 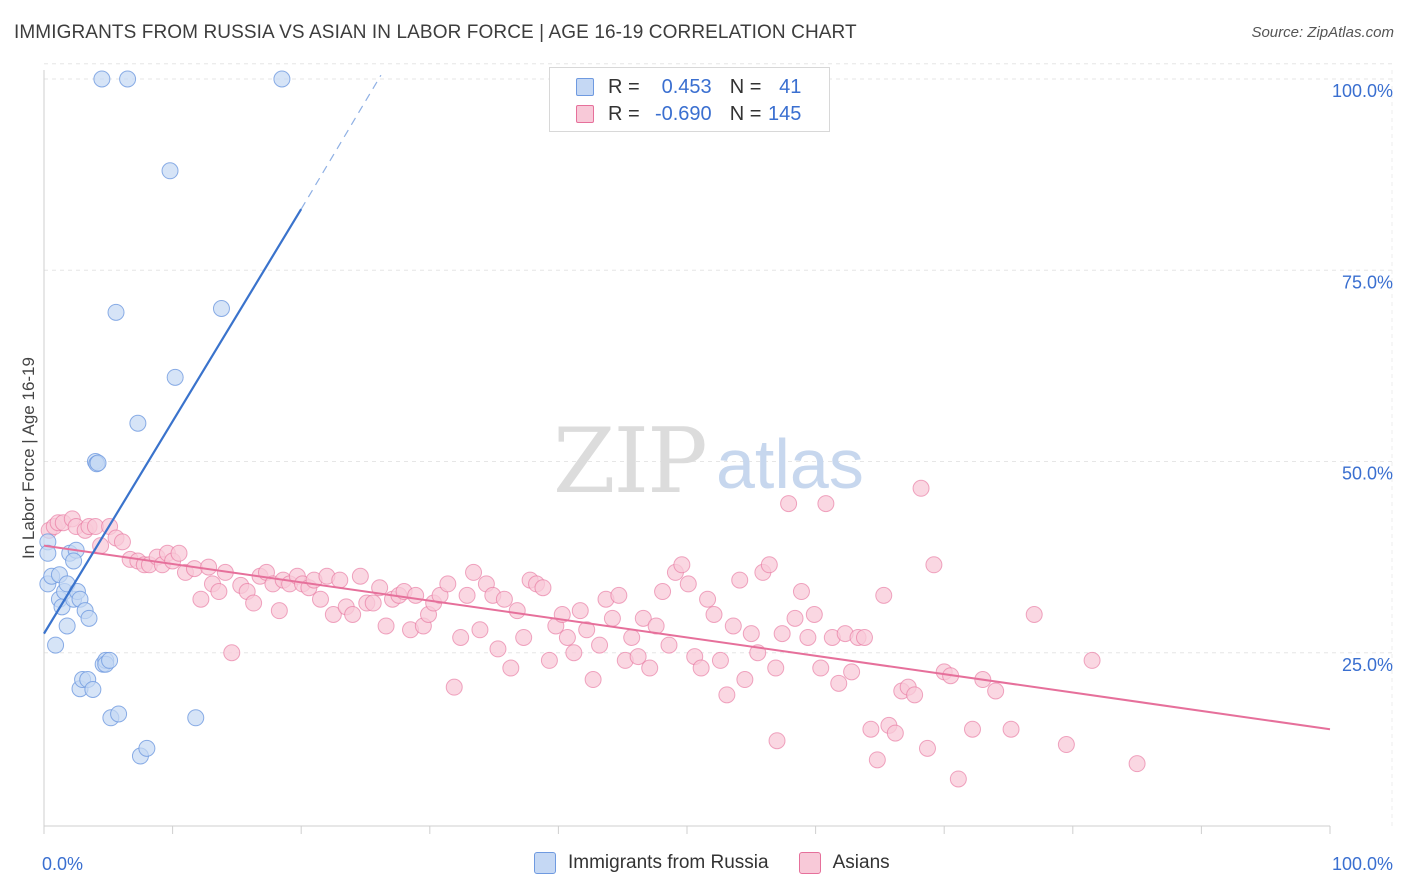 What do you see at coordinates (1367, 282) in the screenshot?
I see `y-tick-label-2: 75.0%` at bounding box center [1367, 282].